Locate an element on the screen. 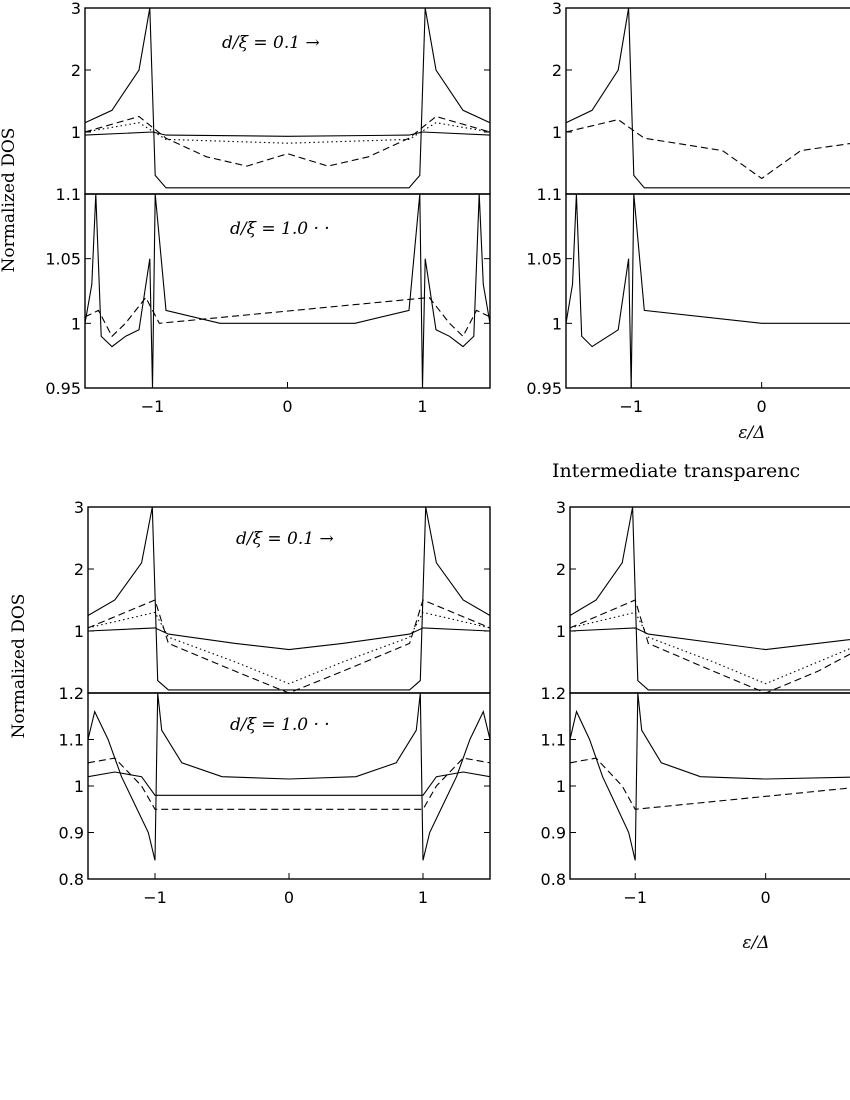  y-axis-label-top: Normalized DOS is located at coordinates (9, 200).